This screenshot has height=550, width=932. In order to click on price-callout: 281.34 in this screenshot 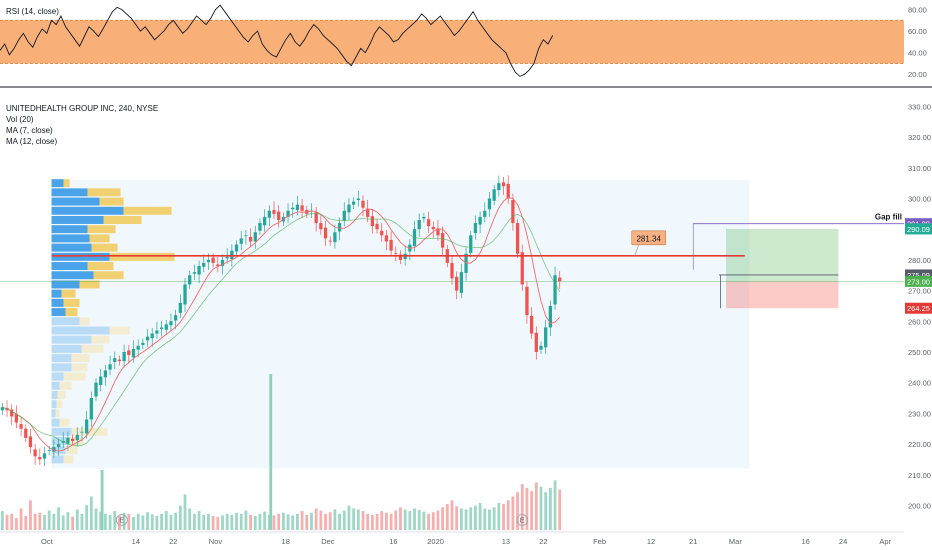, I will do `click(649, 243)`.